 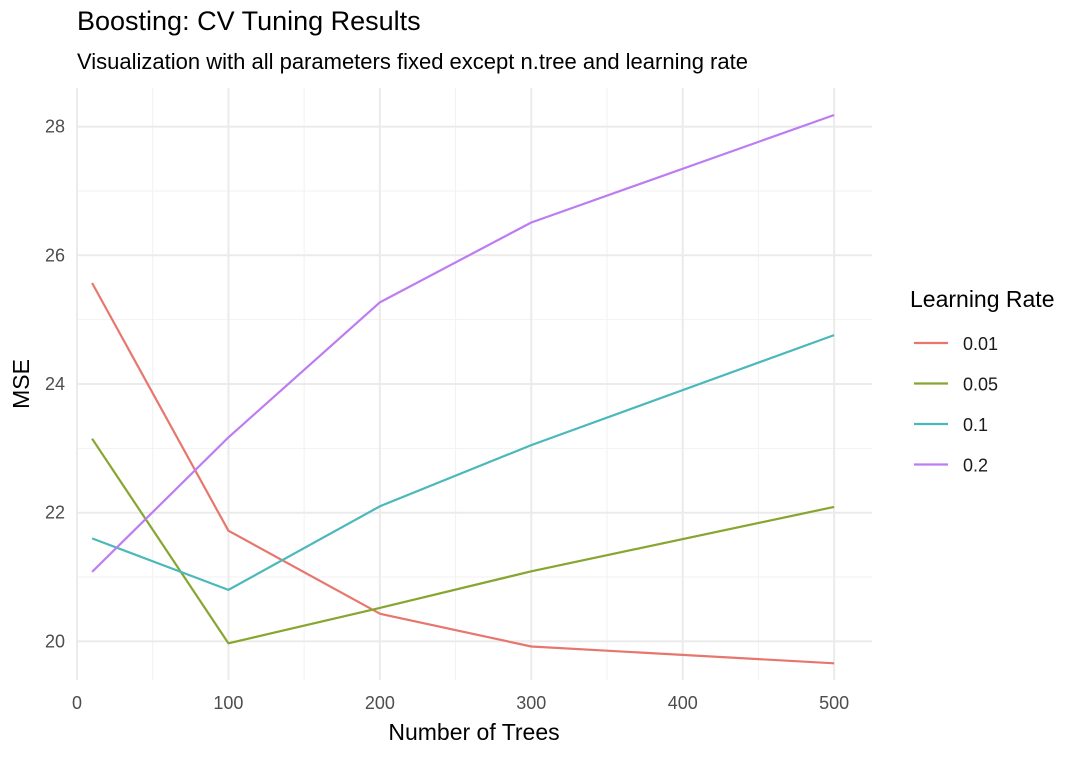 What do you see at coordinates (21, 384) in the screenshot?
I see `y-axis-title: MSE` at bounding box center [21, 384].